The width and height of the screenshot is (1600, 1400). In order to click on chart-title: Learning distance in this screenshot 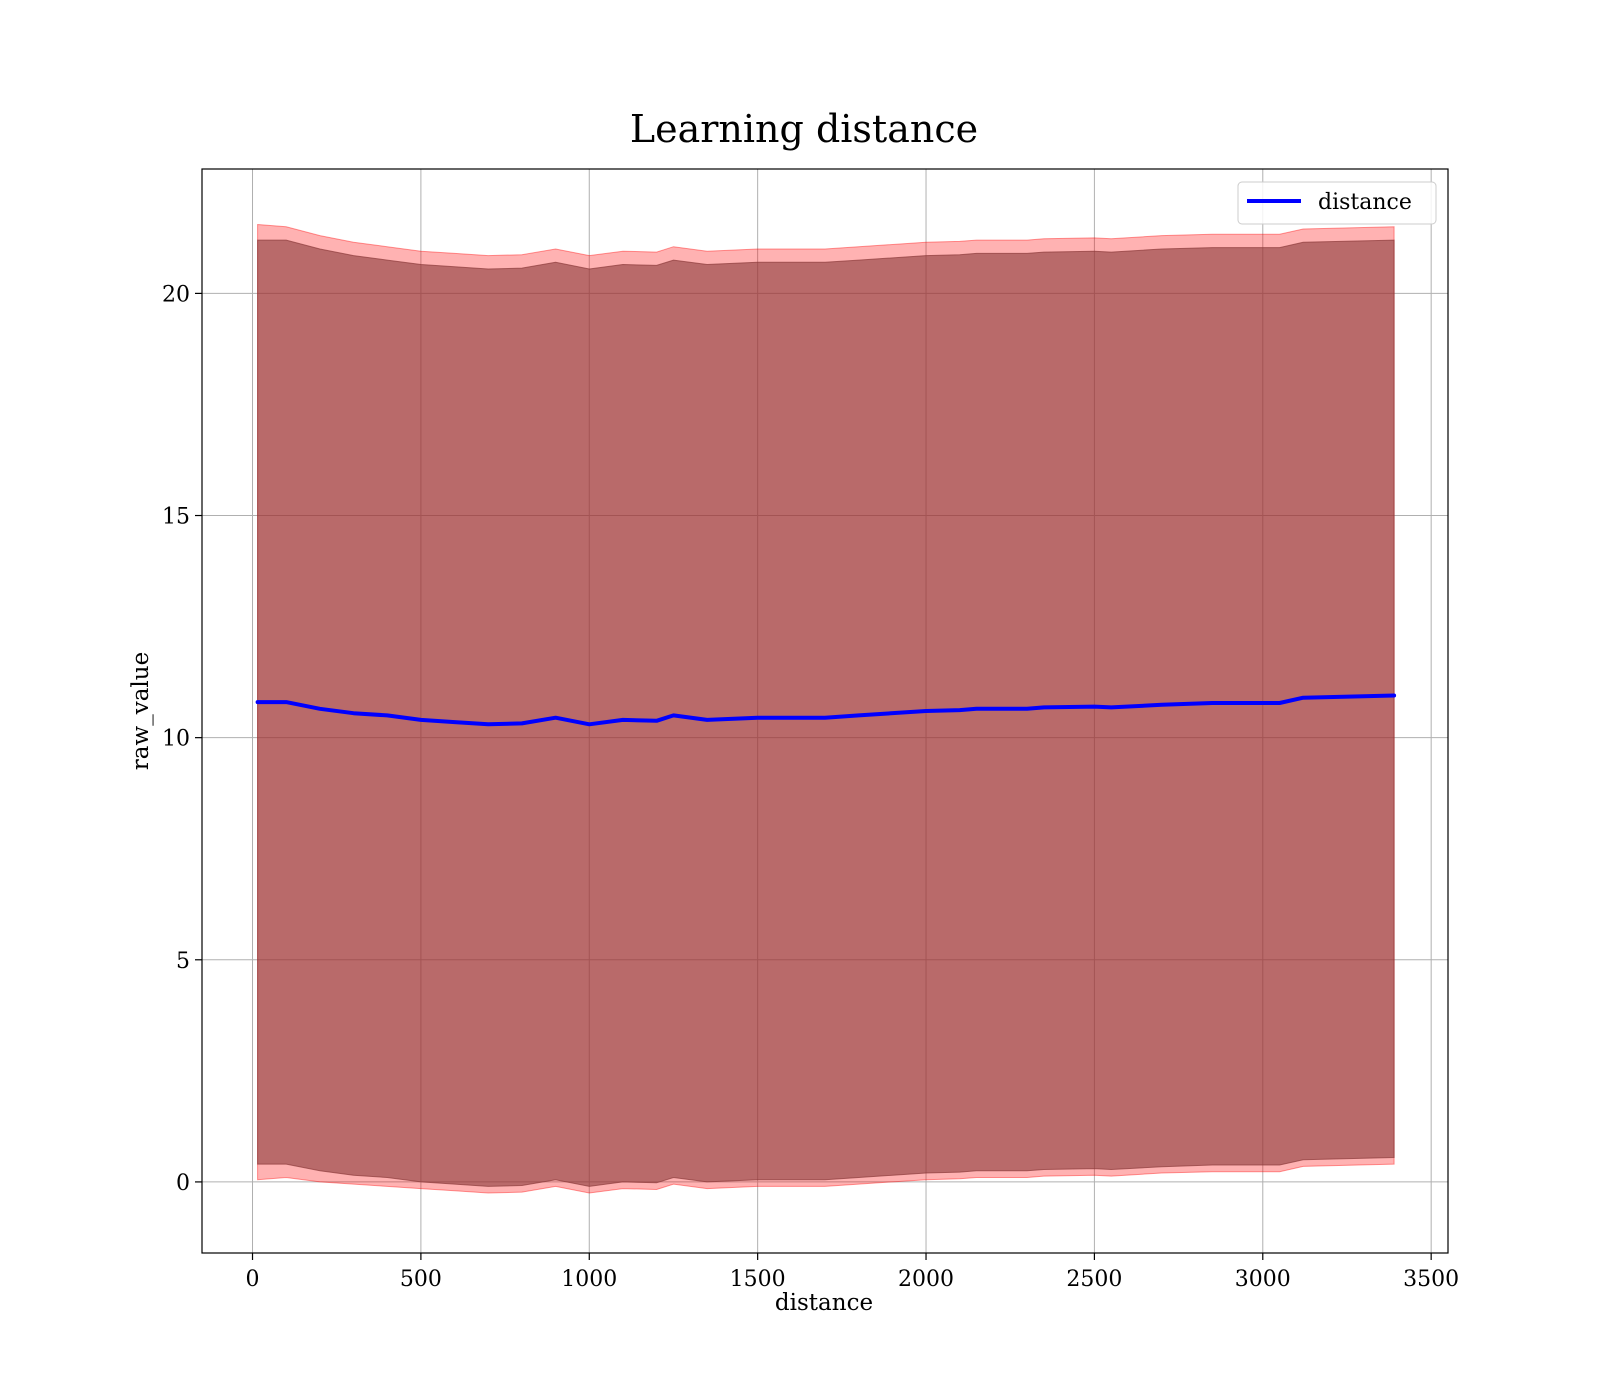, I will do `click(804, 129)`.